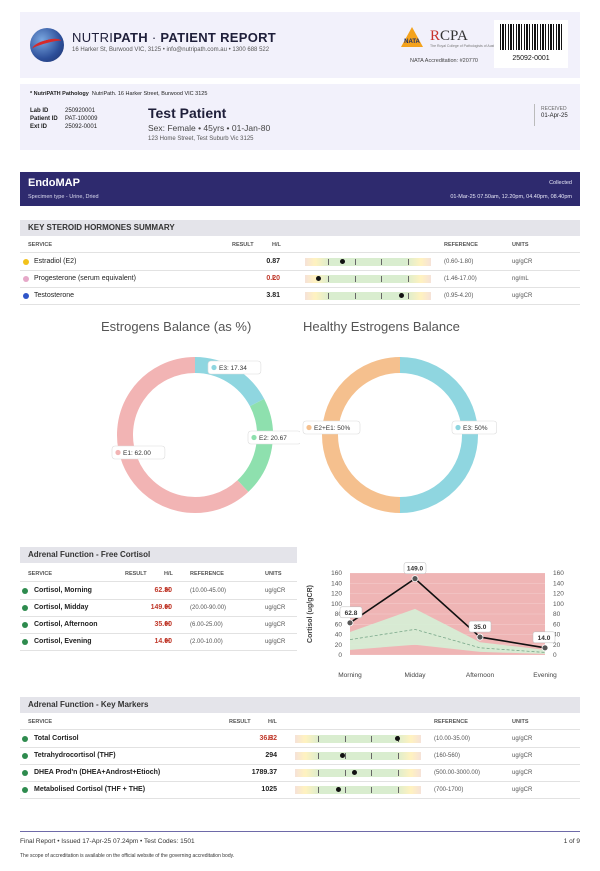 This screenshot has width=600, height=871. What do you see at coordinates (339, 624) in the screenshot?
I see `y-tick-label-left: 60` at bounding box center [339, 624].